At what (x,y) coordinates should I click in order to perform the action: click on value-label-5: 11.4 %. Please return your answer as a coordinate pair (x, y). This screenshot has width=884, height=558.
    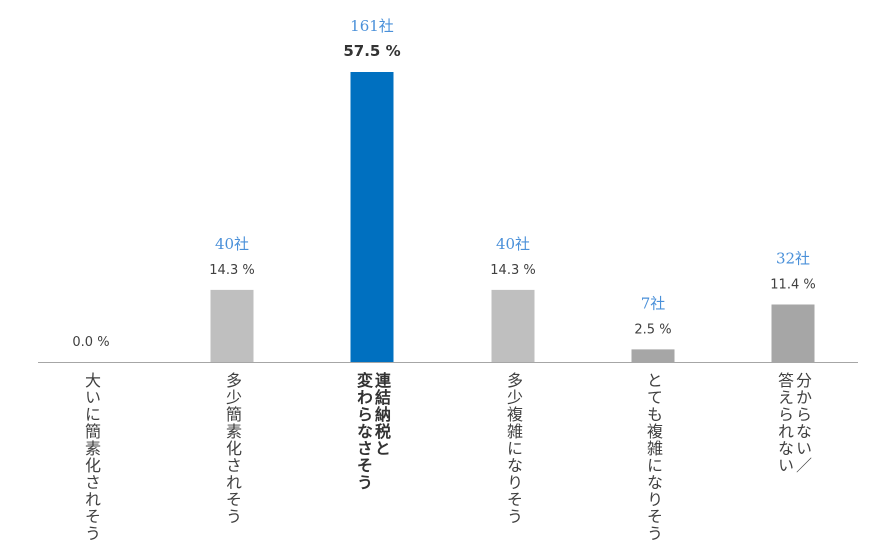
    Looking at the image, I should click on (792, 285).